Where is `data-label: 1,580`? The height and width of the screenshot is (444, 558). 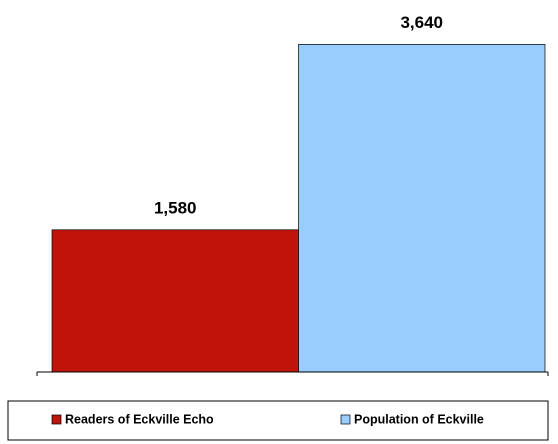 data-label: 1,580 is located at coordinates (175, 207).